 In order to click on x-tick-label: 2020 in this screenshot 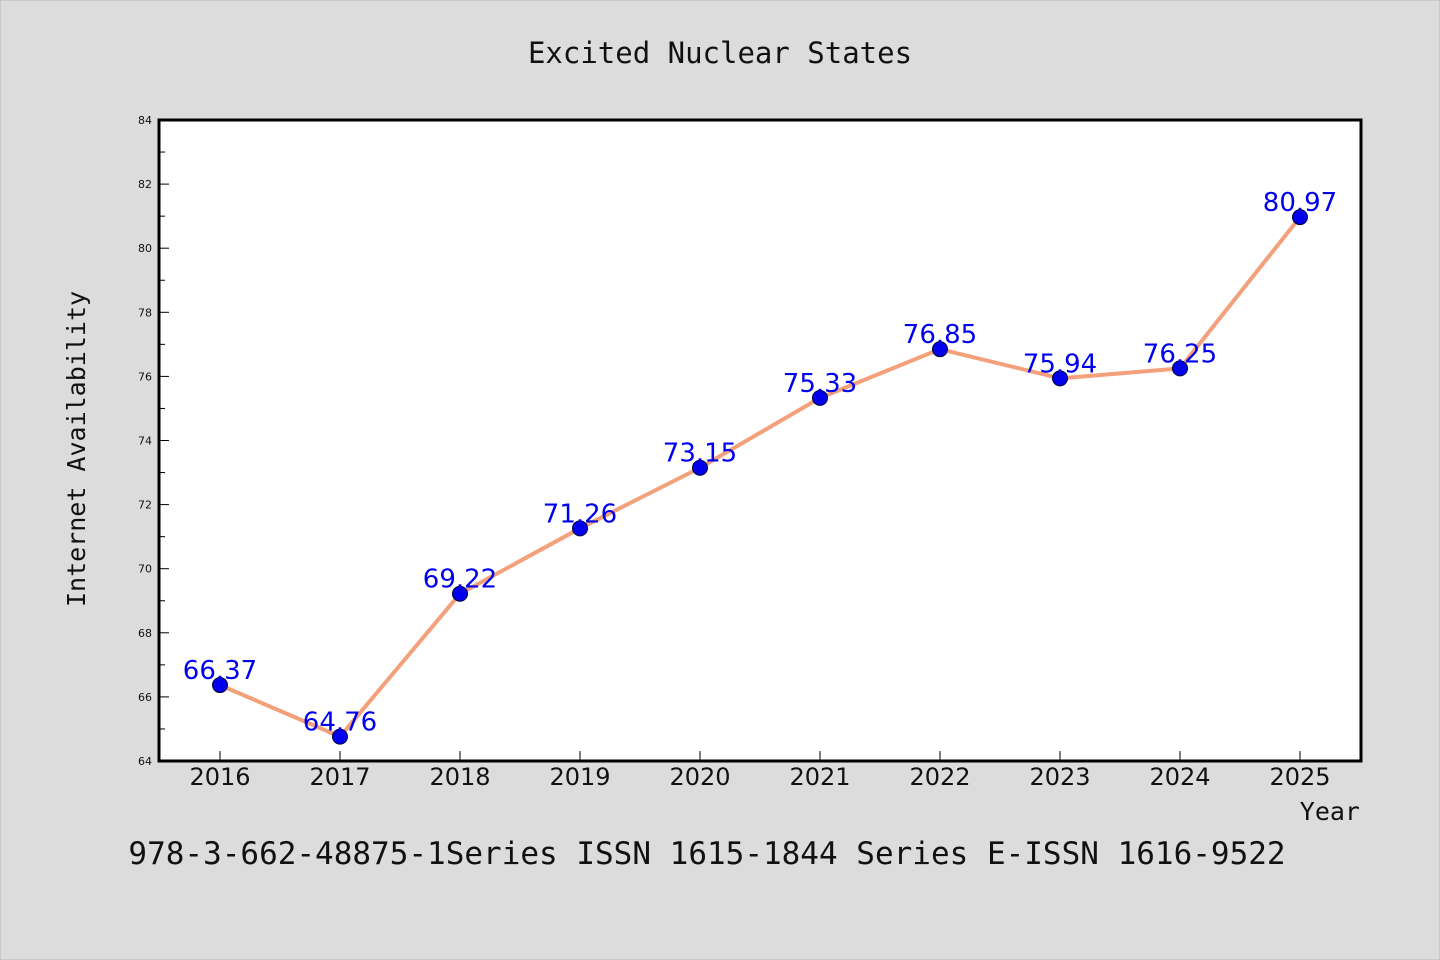, I will do `click(699, 777)`.